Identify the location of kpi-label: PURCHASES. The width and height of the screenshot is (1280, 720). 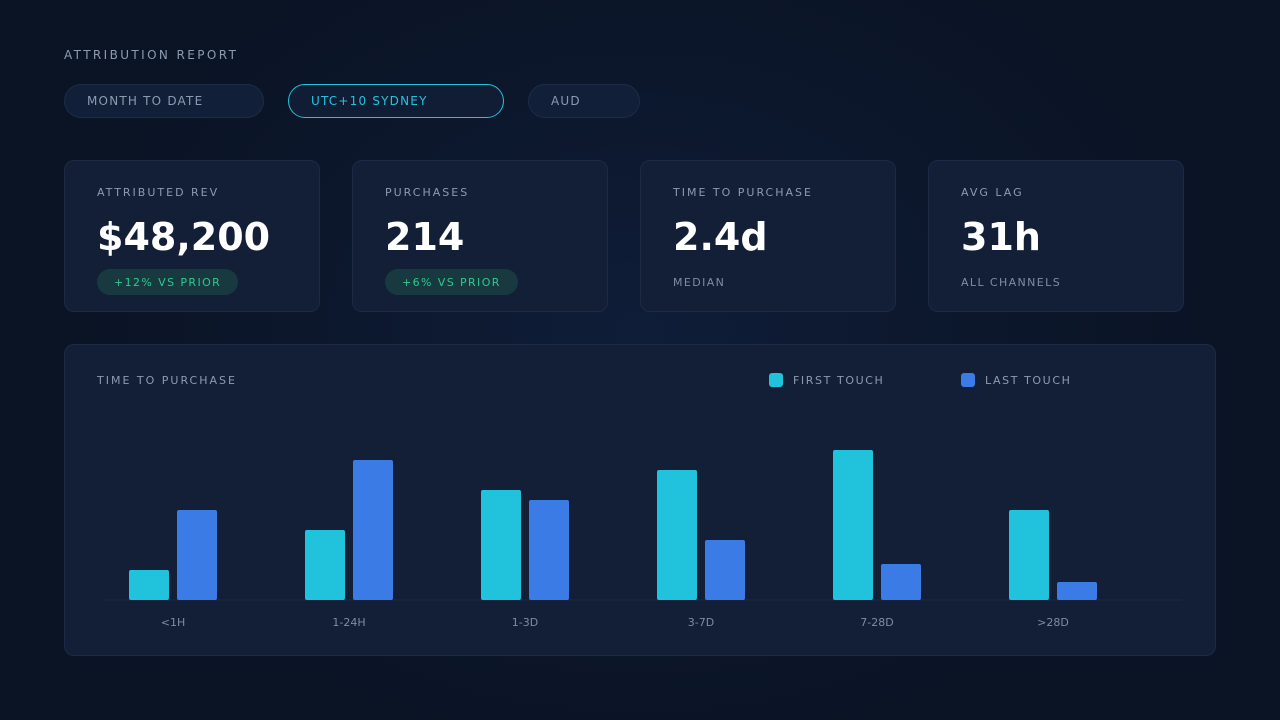
(427, 192).